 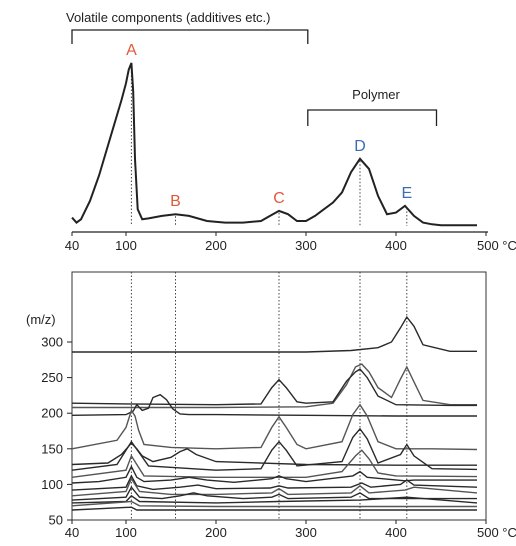 What do you see at coordinates (279, 198) in the screenshot?
I see `peak-label-c: C` at bounding box center [279, 198].